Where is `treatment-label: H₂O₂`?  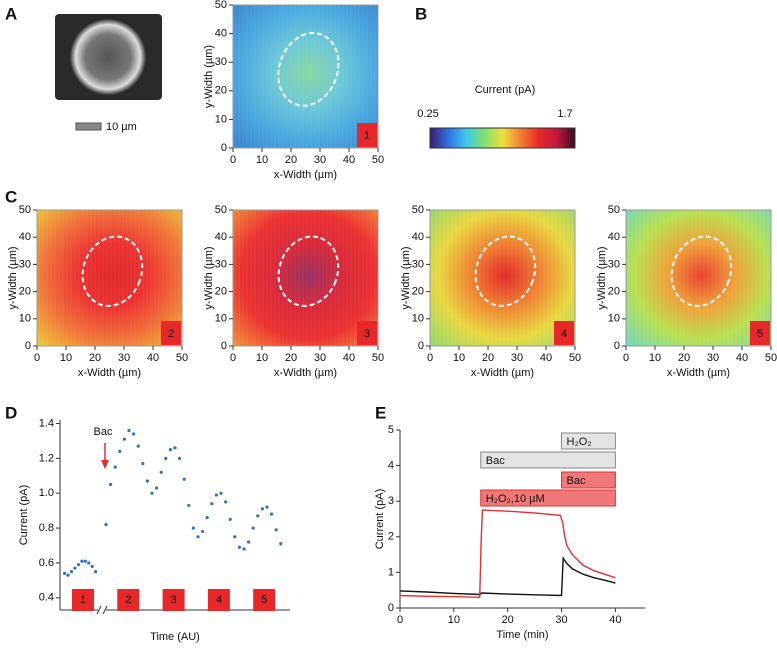
treatment-label: H₂O₂ is located at coordinates (579, 442).